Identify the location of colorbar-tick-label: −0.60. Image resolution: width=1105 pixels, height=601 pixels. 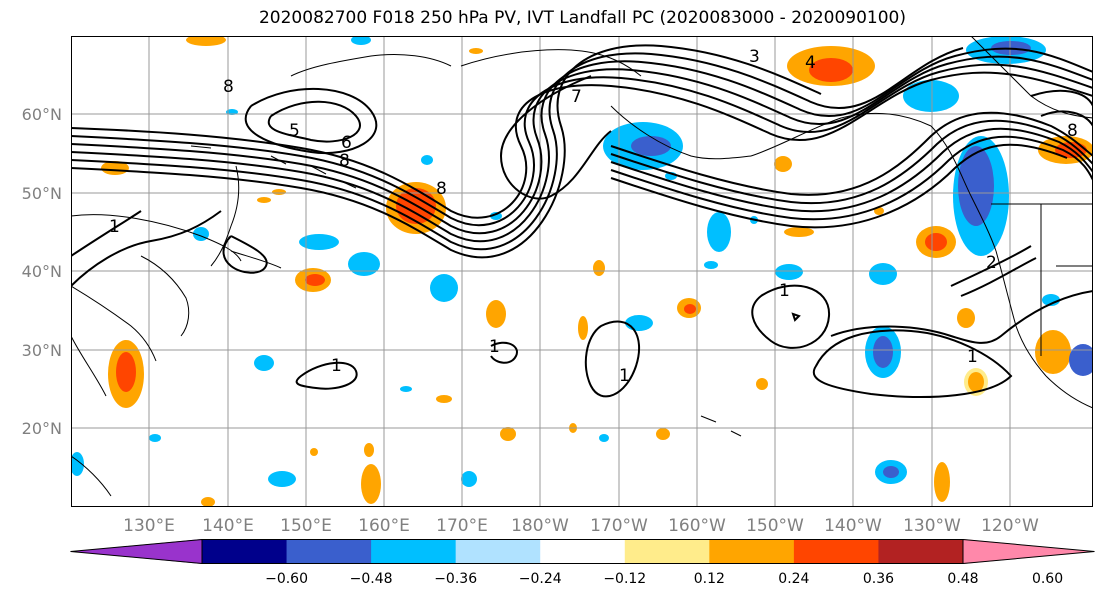
(286, 579).